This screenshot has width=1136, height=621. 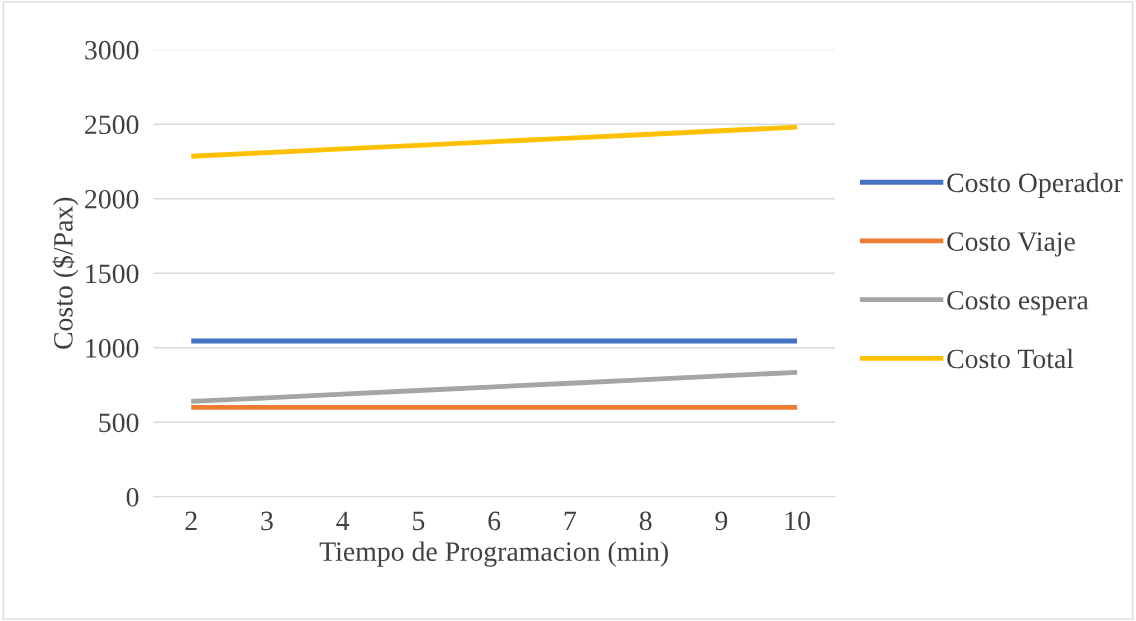 What do you see at coordinates (721, 521) in the screenshot?
I see `x-tick-label: 9` at bounding box center [721, 521].